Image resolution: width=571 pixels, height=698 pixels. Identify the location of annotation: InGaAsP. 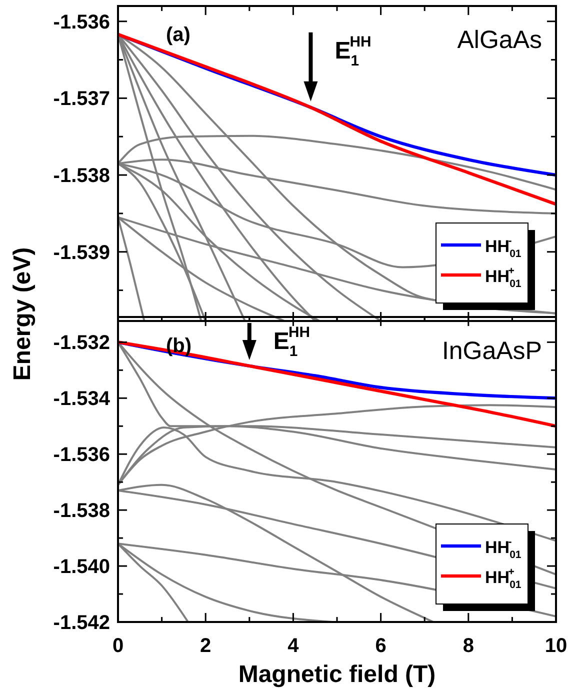
(492, 351).